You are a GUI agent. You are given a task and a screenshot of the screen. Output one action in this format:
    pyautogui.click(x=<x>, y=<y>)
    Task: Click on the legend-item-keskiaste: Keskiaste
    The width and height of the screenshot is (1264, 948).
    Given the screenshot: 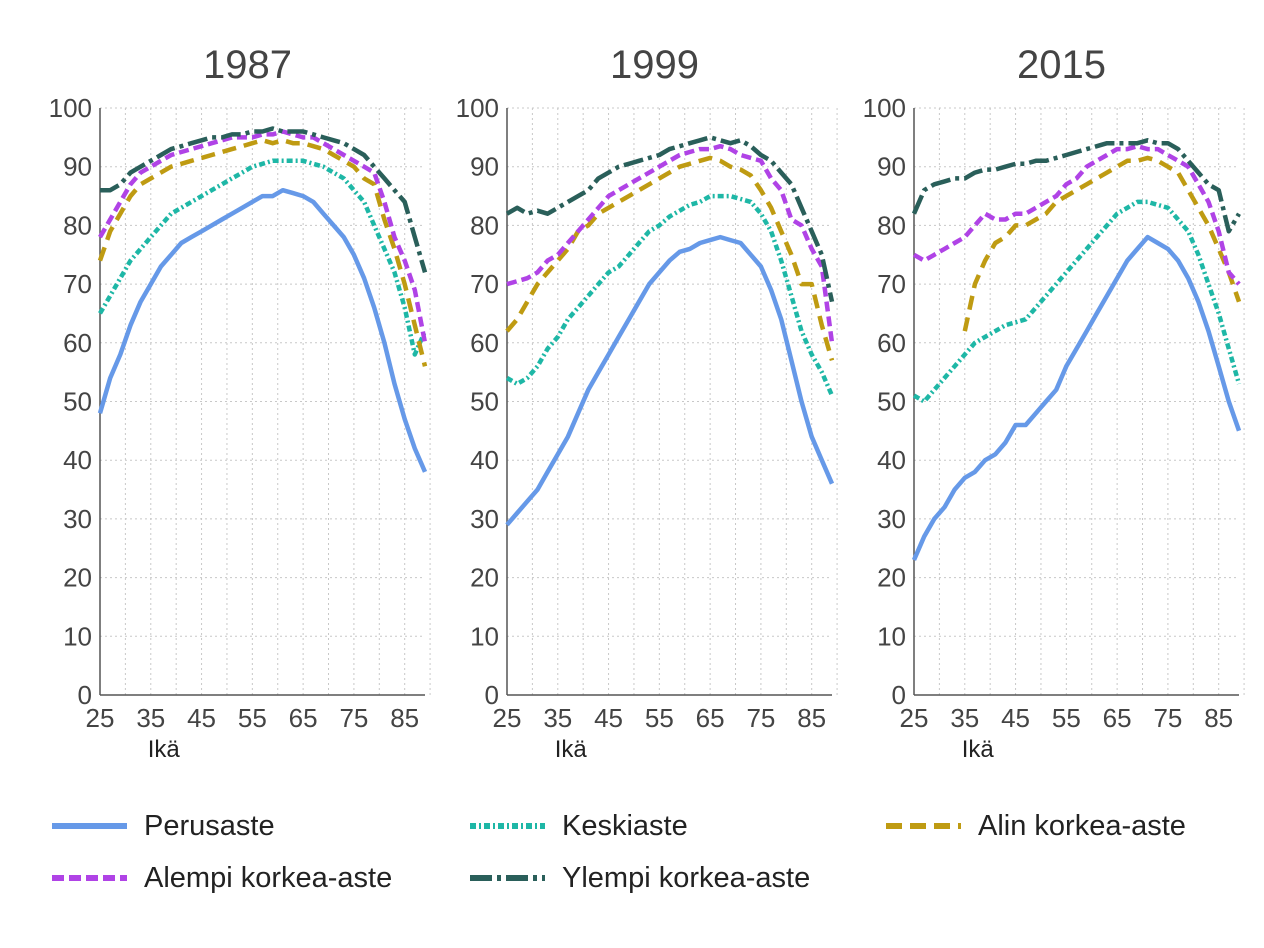 What is the action you would take?
    pyautogui.click(x=579, y=826)
    